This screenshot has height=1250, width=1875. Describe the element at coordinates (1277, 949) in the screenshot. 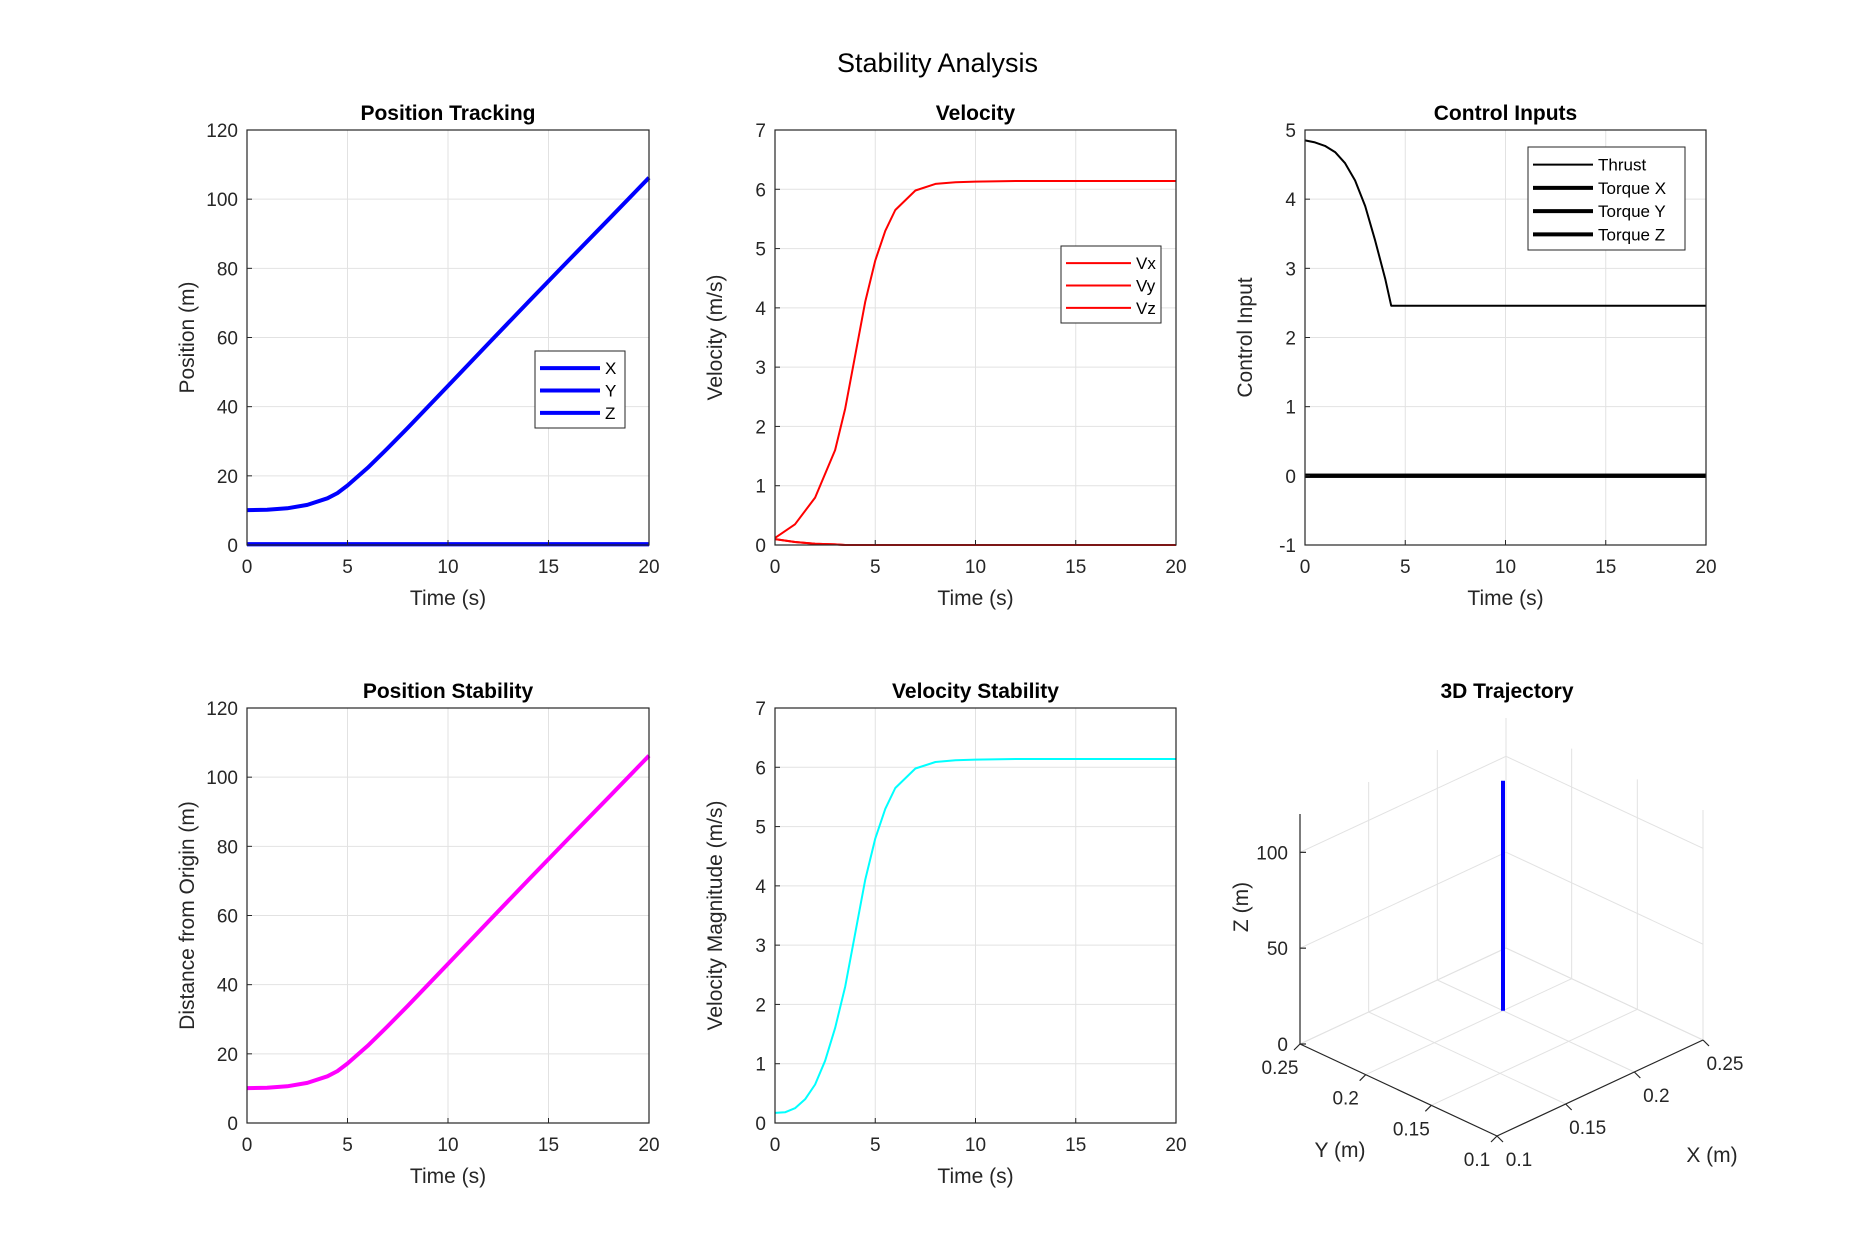

I see `z-tick-label: 50` at that location.